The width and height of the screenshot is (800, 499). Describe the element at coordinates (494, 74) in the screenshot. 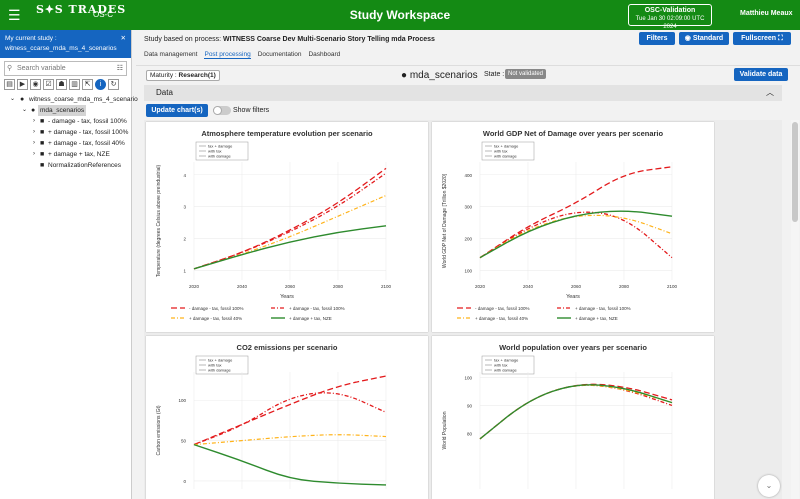

I see `state-label: State :` at that location.